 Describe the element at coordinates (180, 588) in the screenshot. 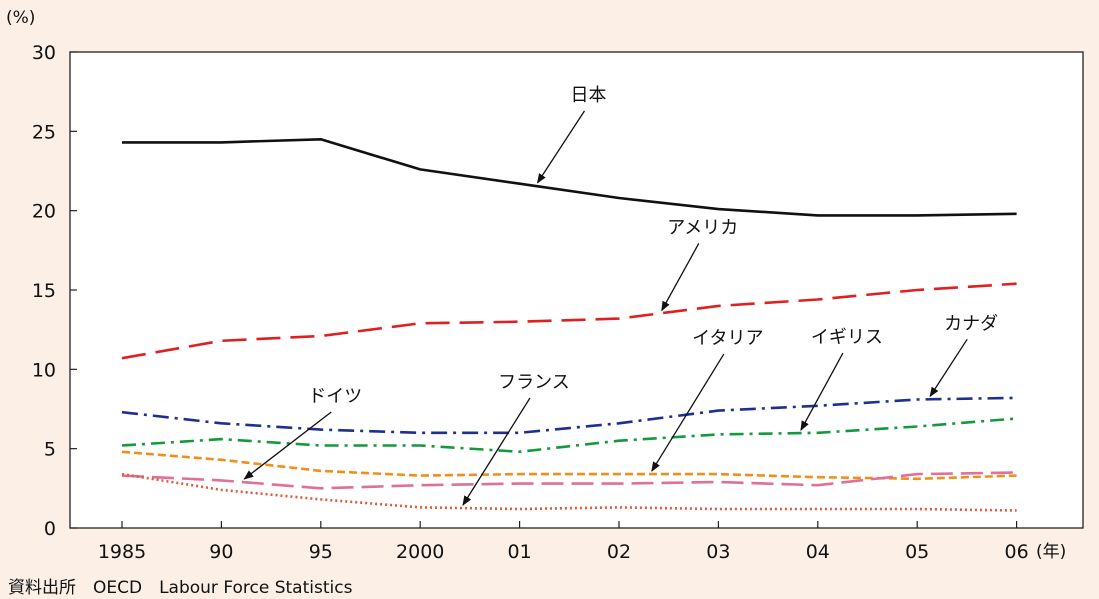

I see `source-note: 資料出所 OECD Labour Force Statistics` at that location.